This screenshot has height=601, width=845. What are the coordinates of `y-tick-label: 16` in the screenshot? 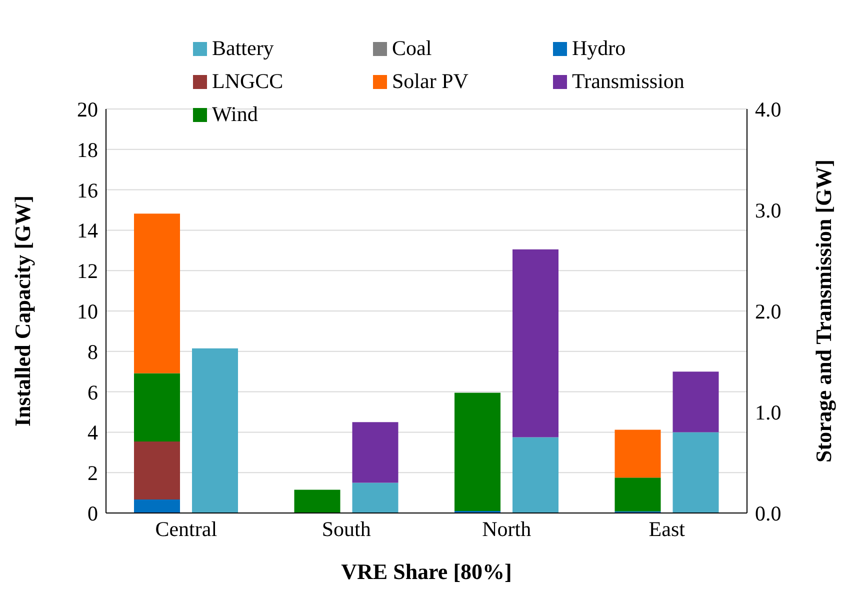 It's located at (87, 190).